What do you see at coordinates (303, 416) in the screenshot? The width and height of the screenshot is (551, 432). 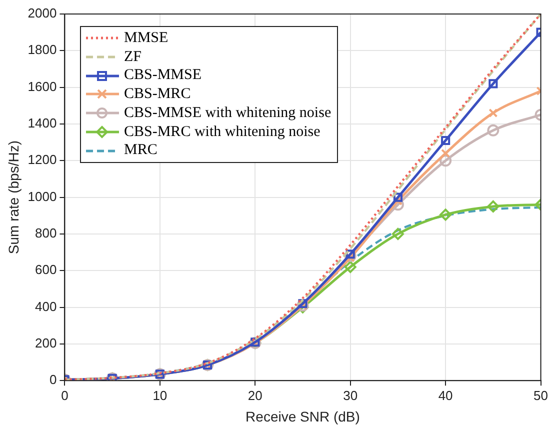 I see `x-axis-title: Receive SNR (dB)` at bounding box center [303, 416].